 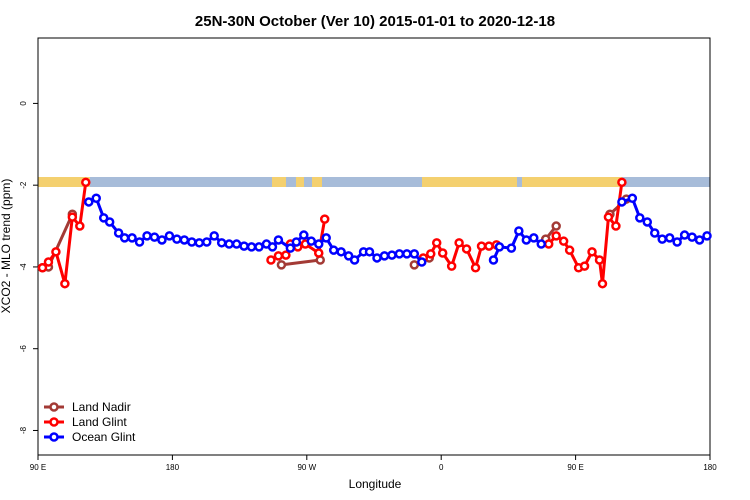 I want to click on y-tick-label: 0, so click(x=23, y=103).